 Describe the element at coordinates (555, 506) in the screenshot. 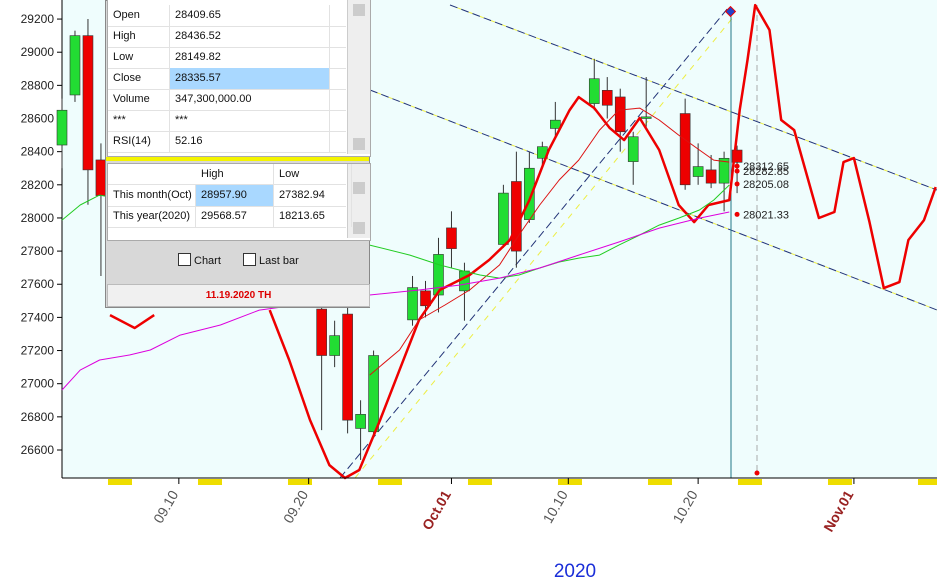

I see `x-tick-label: 10.10` at that location.